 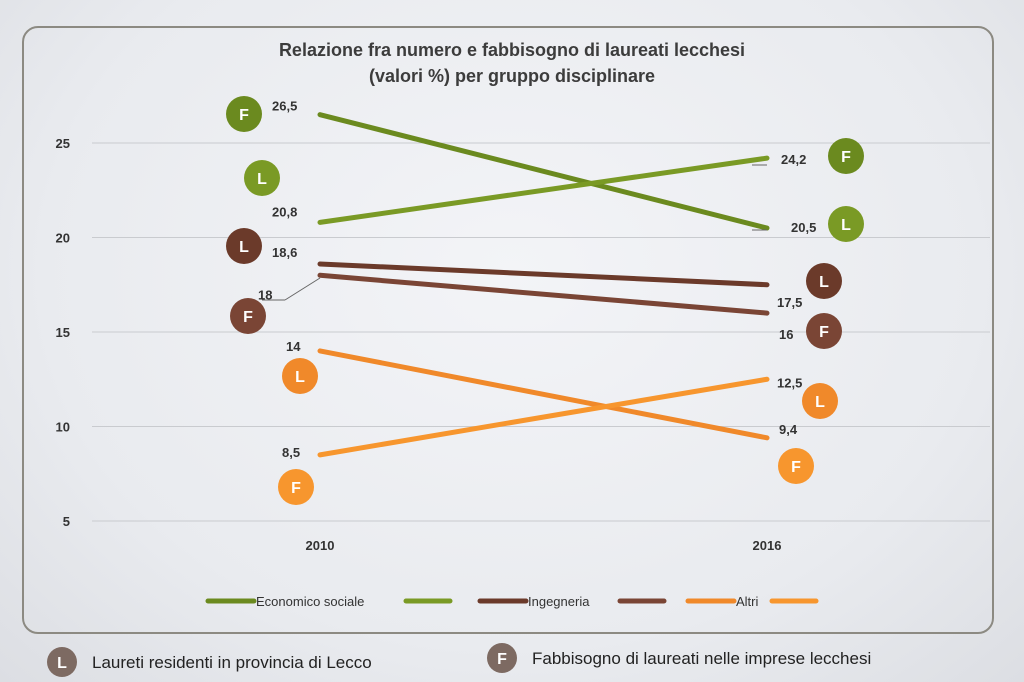 I want to click on chart-subtitle: (valori %) per gruppo disciplinare, so click(x=512, y=76).